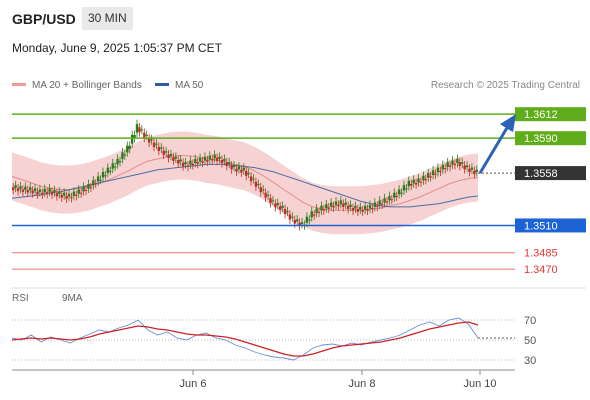 This screenshot has width=590, height=400. I want to click on legend-bollinger-label: MA 20 + Bollinger Bands, so click(87, 85).